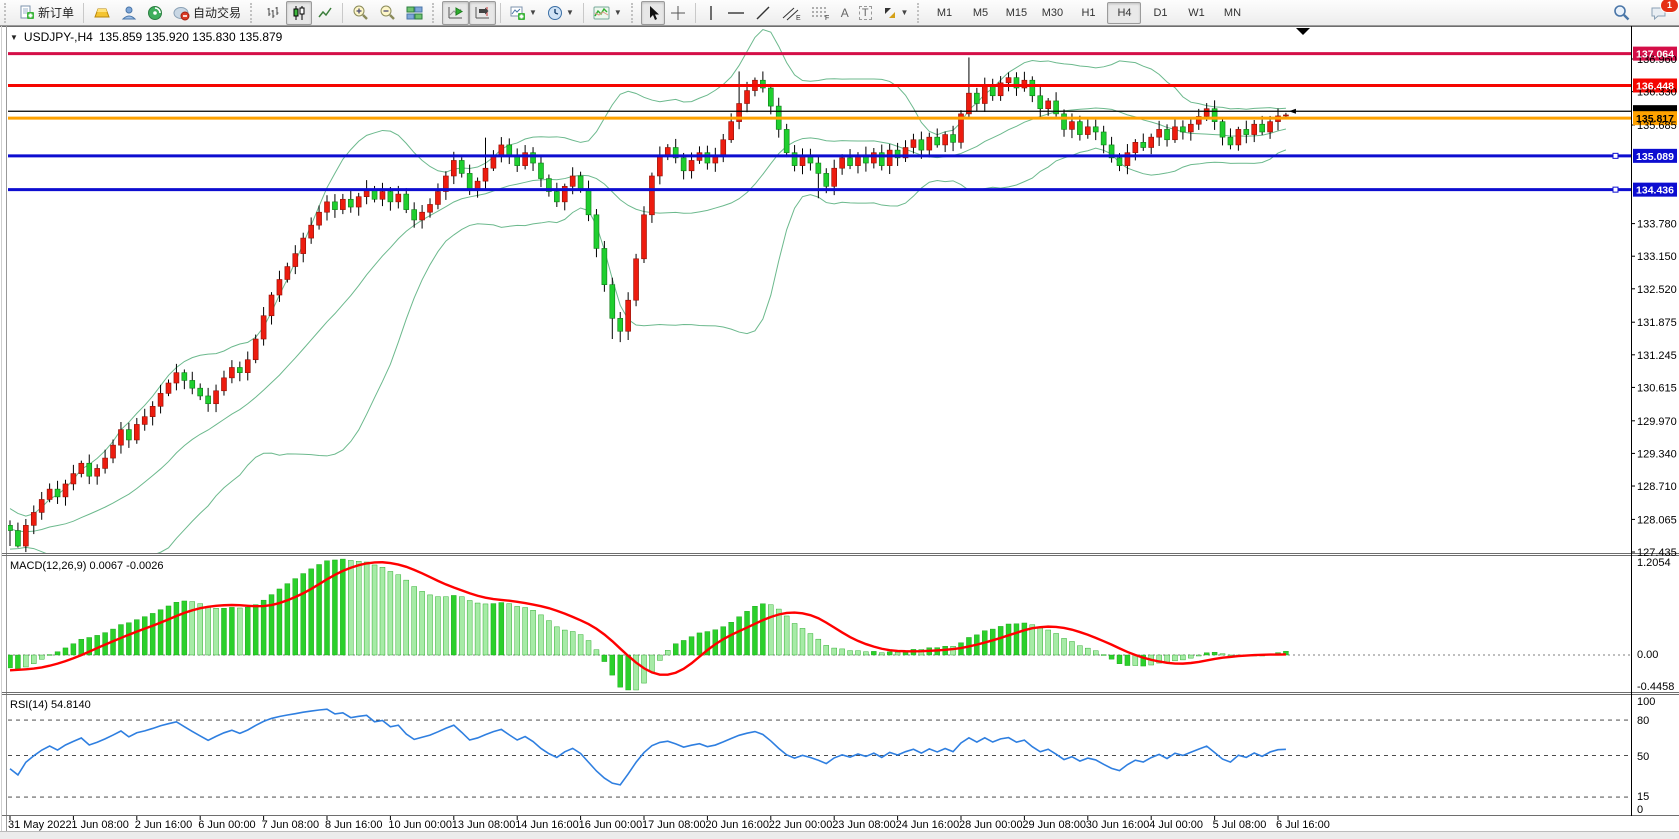  What do you see at coordinates (647, 618) in the screenshot?
I see `macd-signal-line` at bounding box center [647, 618].